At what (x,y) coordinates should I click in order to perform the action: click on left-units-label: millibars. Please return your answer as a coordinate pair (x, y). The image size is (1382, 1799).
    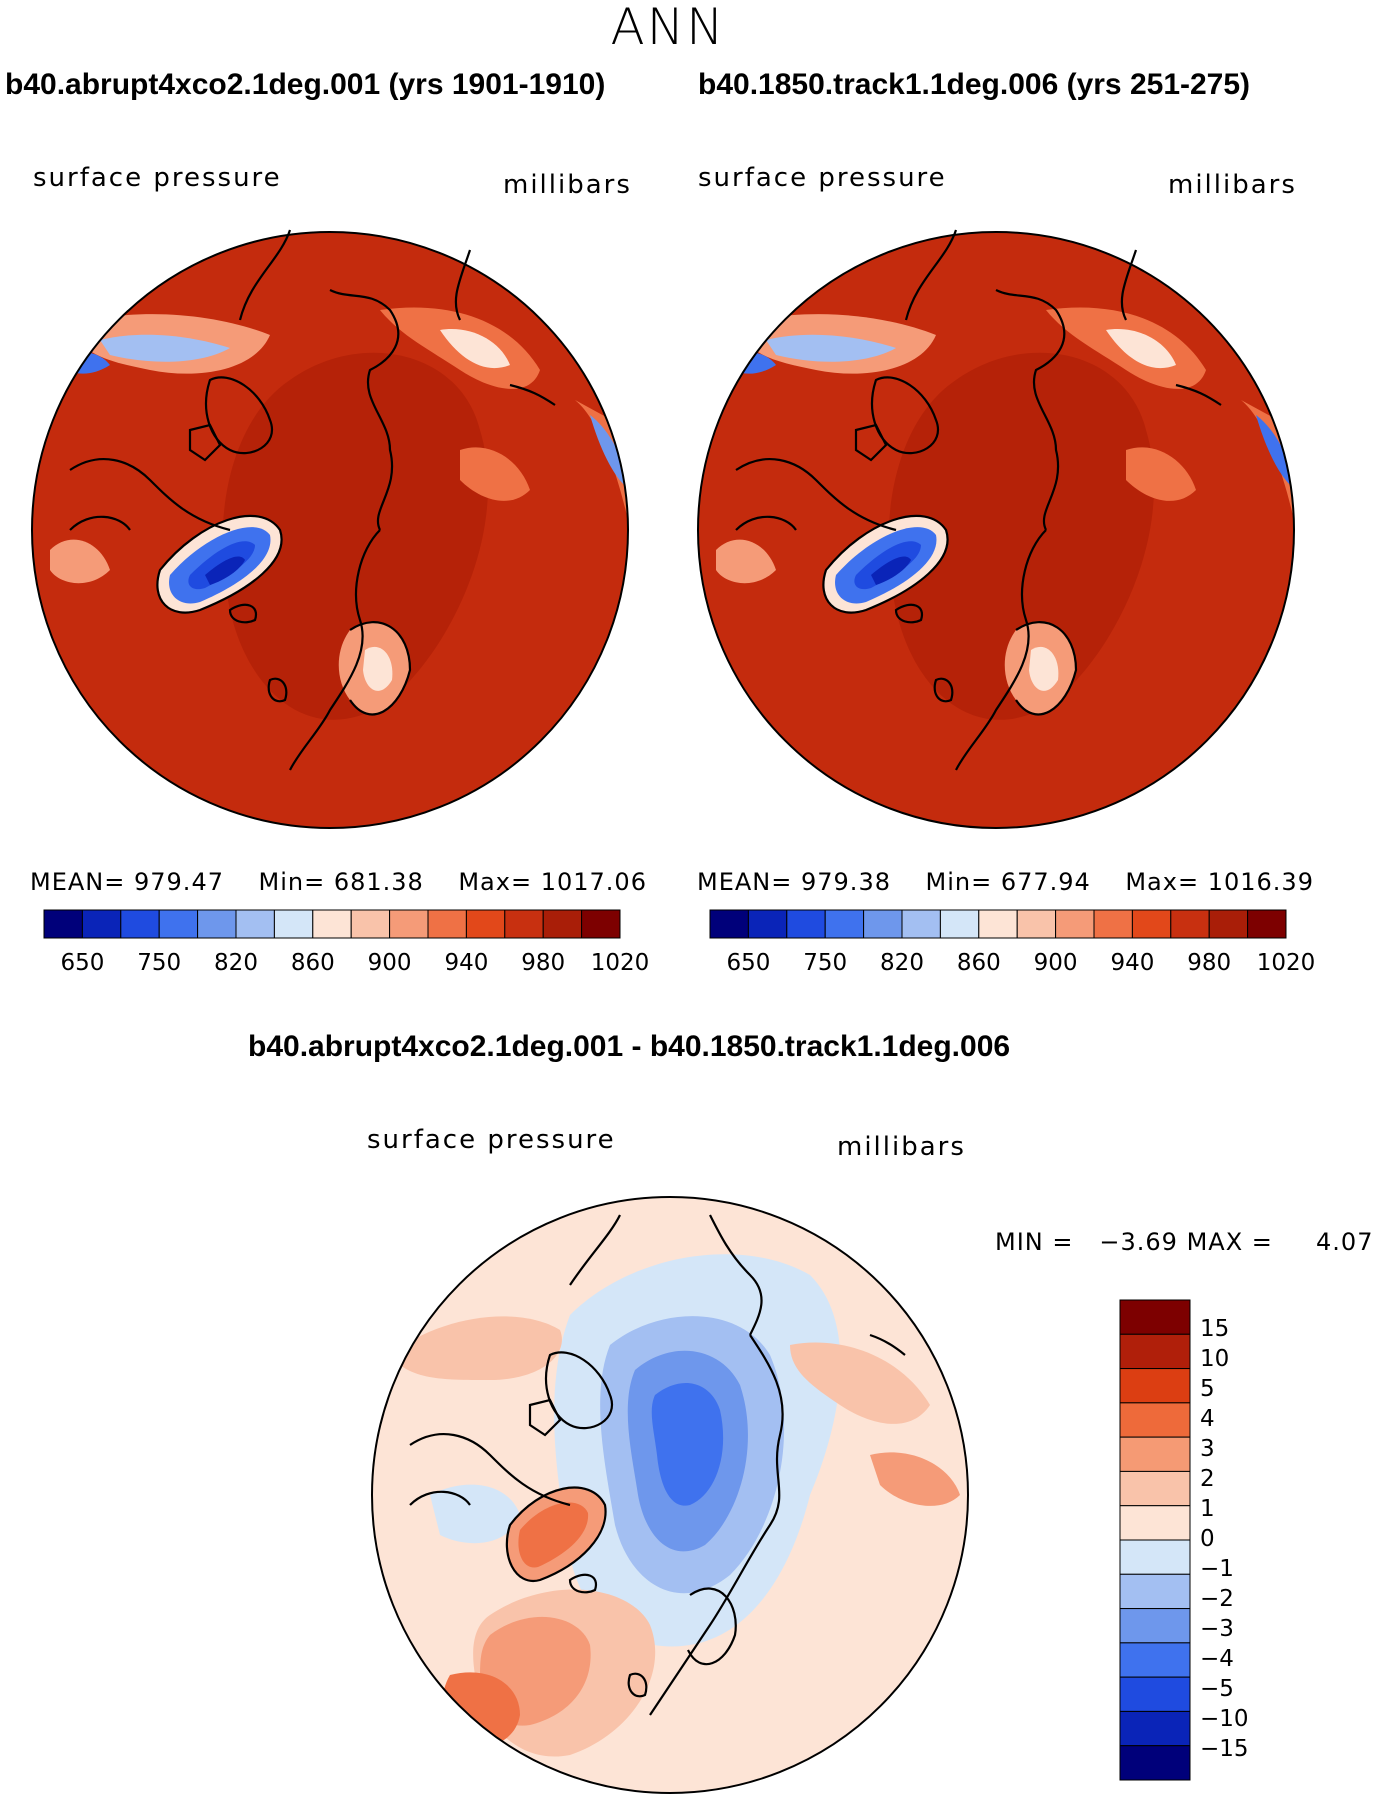
    Looking at the image, I should click on (567, 185).